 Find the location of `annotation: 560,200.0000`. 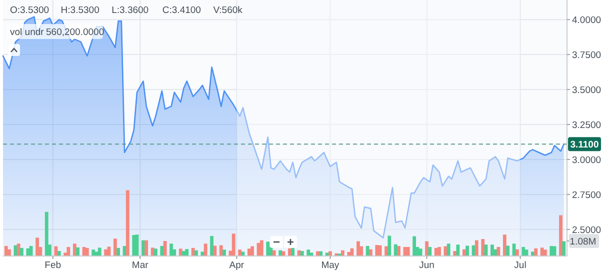

annotation: 560,200.0000 is located at coordinates (75, 32).